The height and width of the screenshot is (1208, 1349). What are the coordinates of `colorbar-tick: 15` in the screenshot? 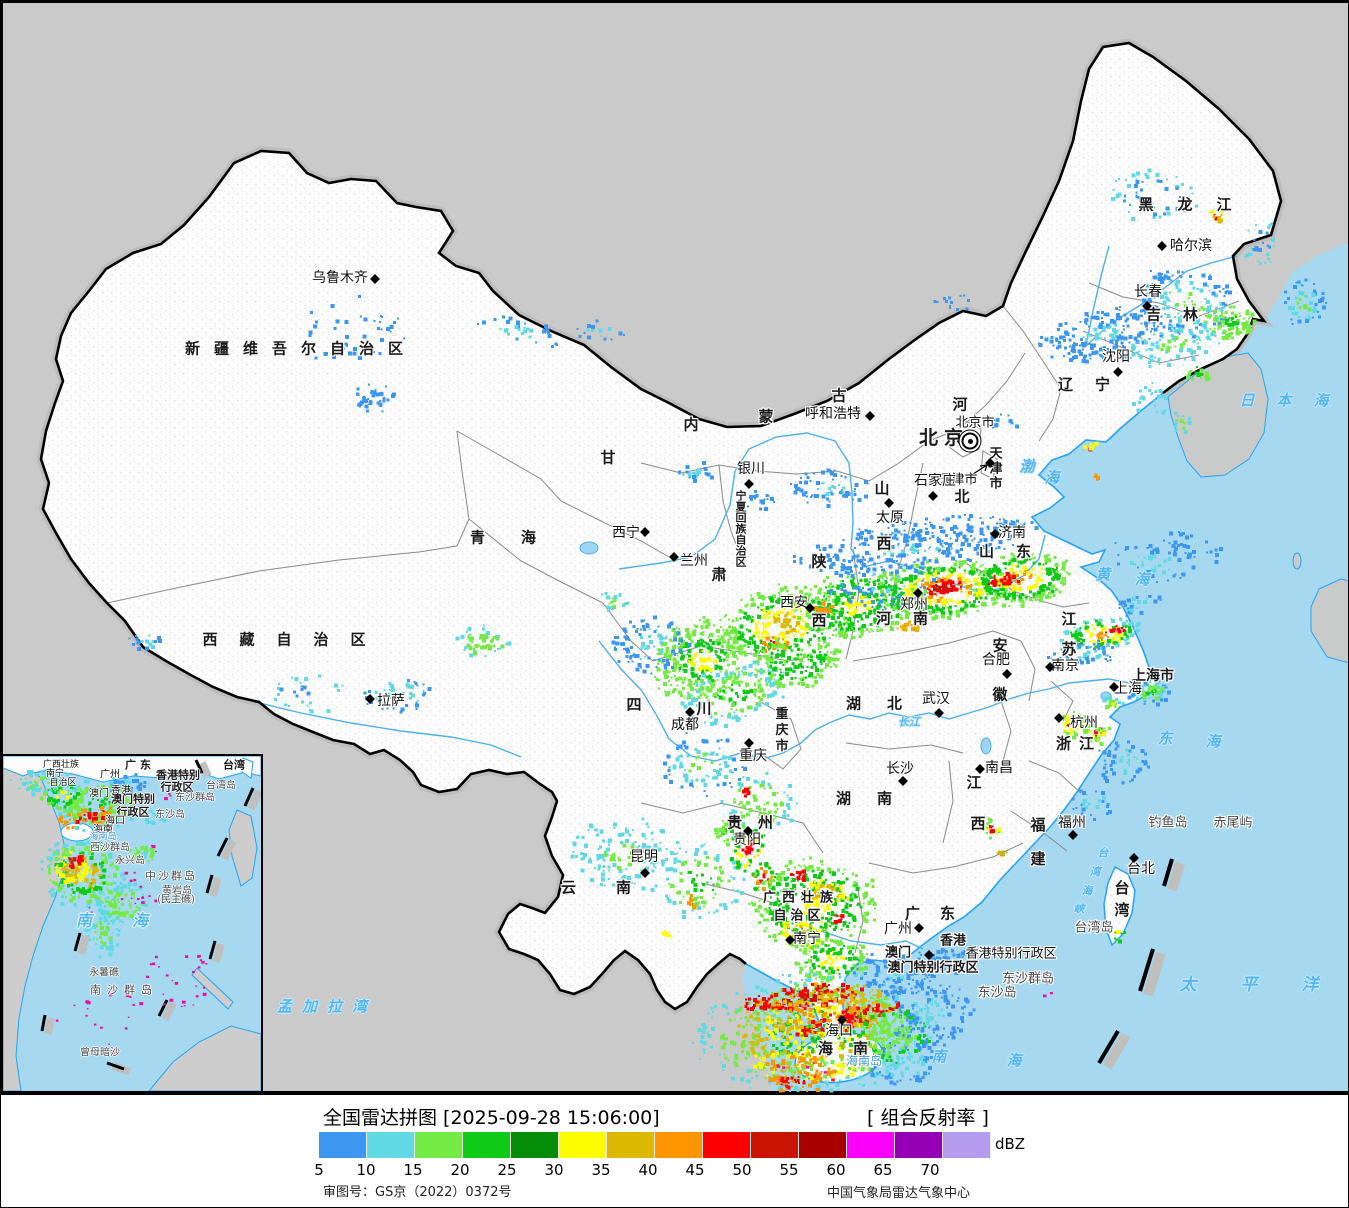 It's located at (413, 1170).